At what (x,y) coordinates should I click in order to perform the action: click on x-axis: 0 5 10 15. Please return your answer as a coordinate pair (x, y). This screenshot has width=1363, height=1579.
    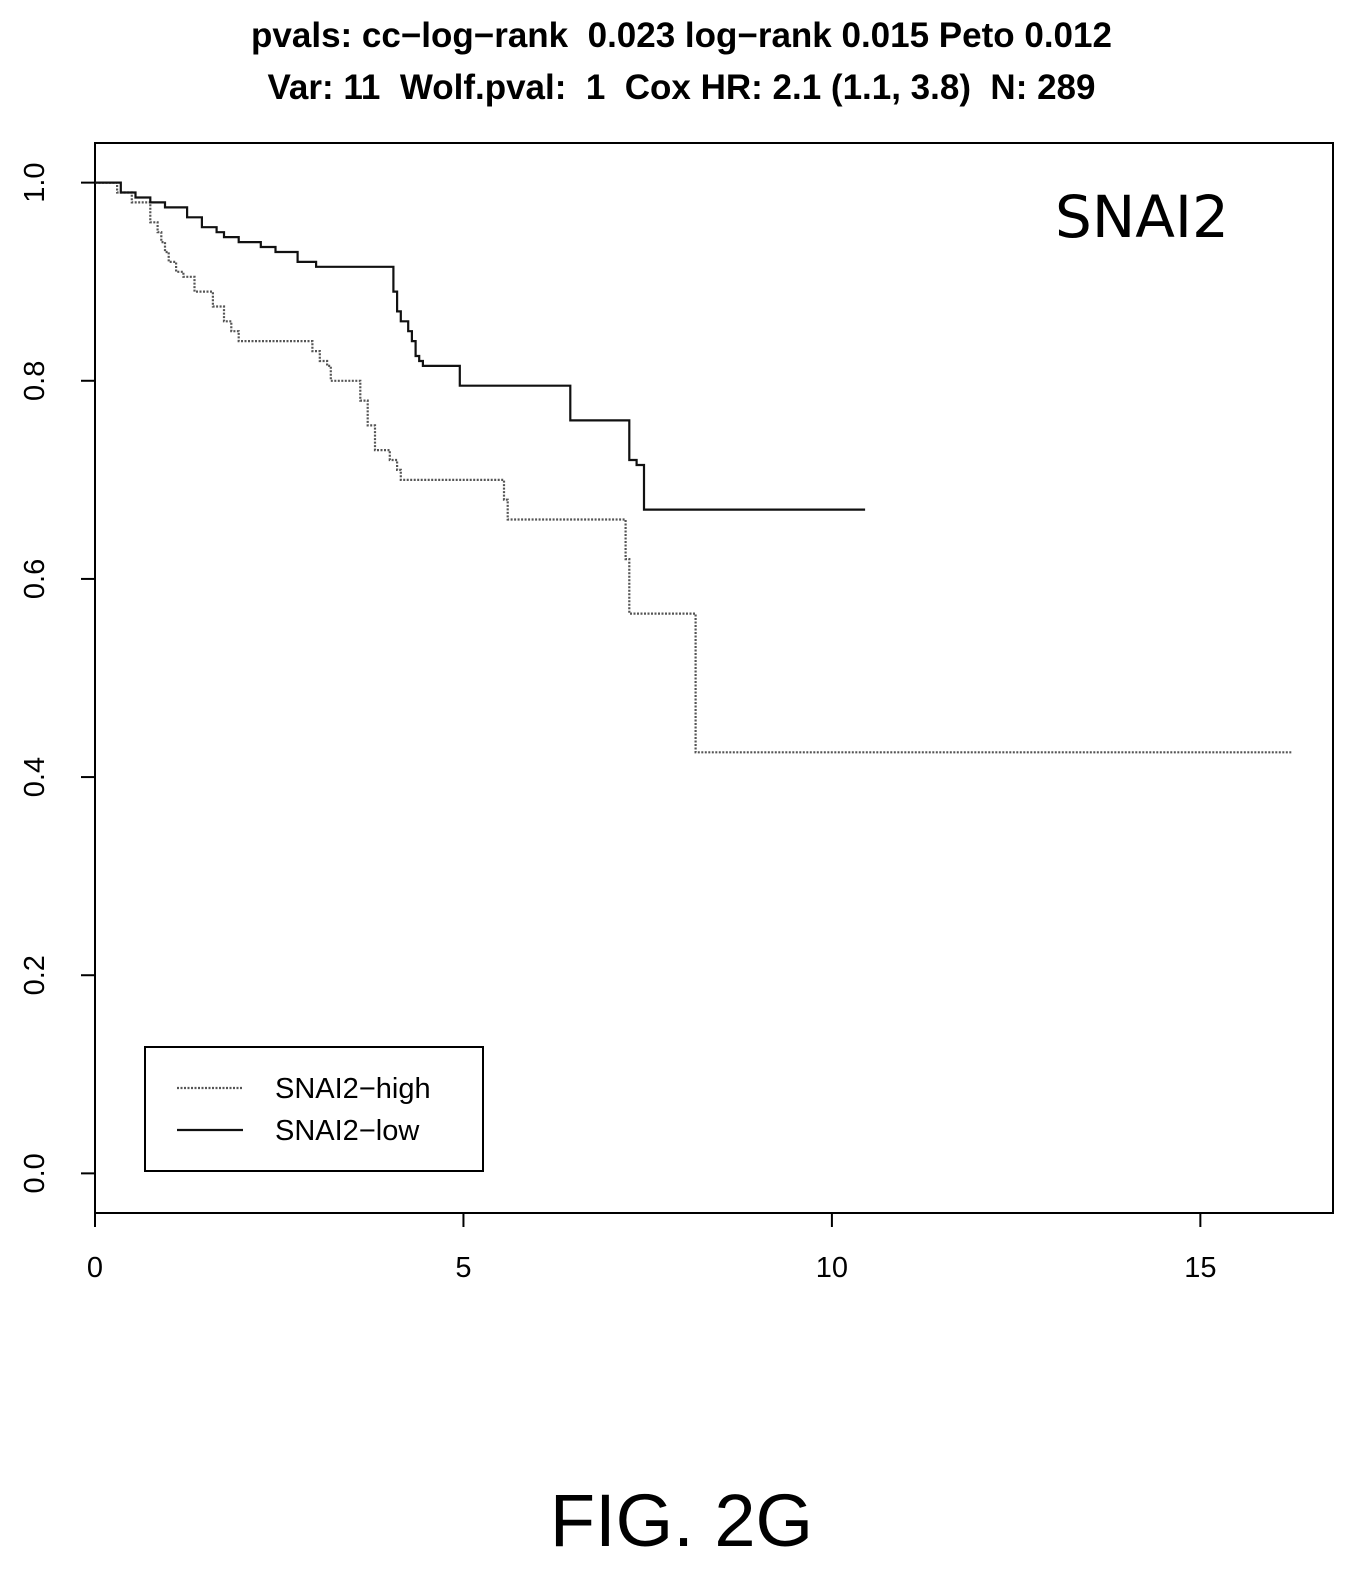
    Looking at the image, I should click on (651, 1248).